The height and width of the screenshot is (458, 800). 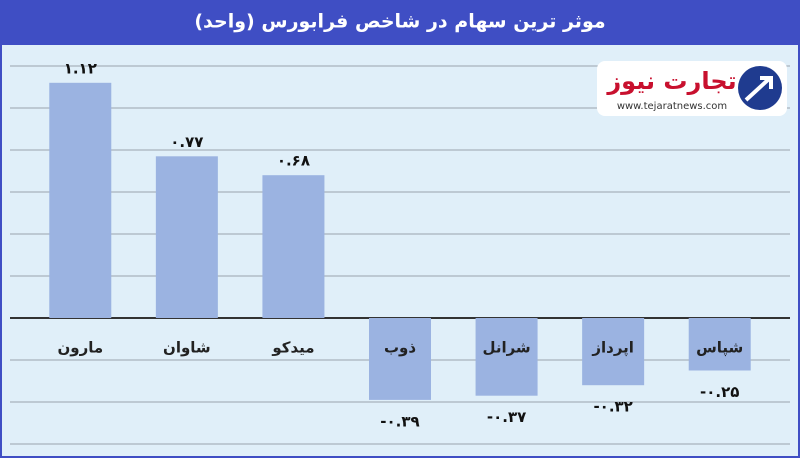 What do you see at coordinates (187, 348) in the screenshot?
I see `x-tick-label: شاوان` at bounding box center [187, 348].